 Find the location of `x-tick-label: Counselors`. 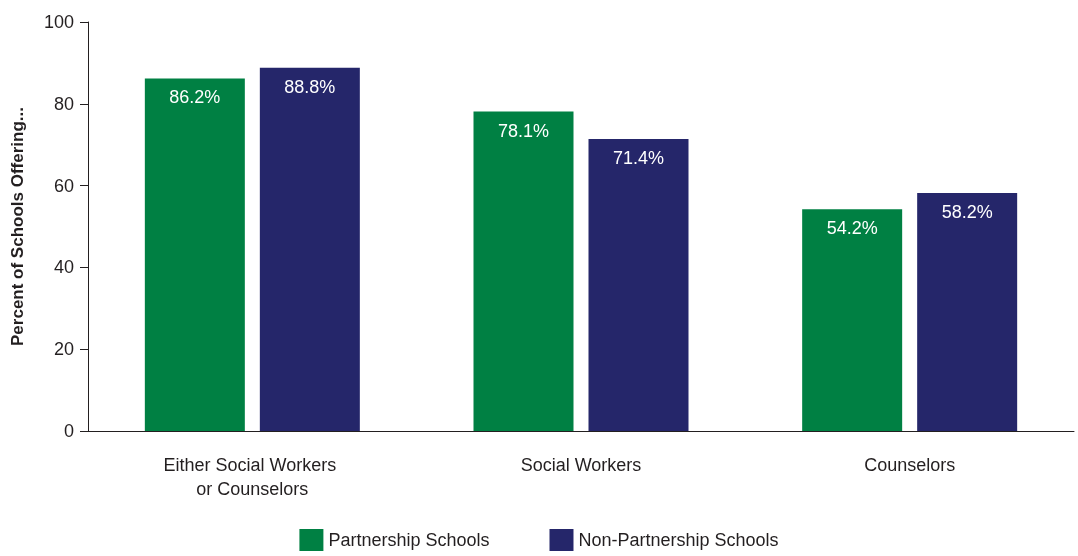

x-tick-label: Counselors is located at coordinates (910, 465).